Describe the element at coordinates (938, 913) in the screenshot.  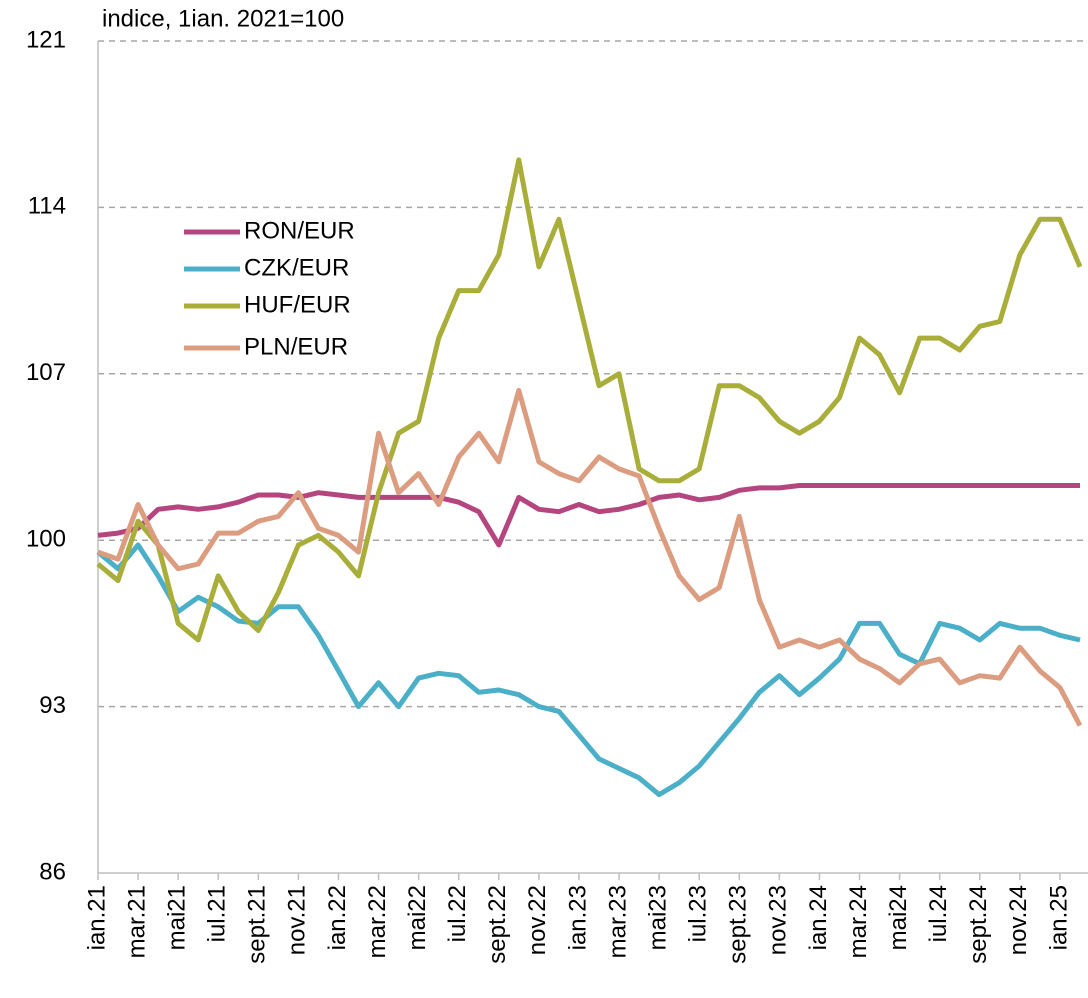
I see `x-tick-label: iul.24` at that location.